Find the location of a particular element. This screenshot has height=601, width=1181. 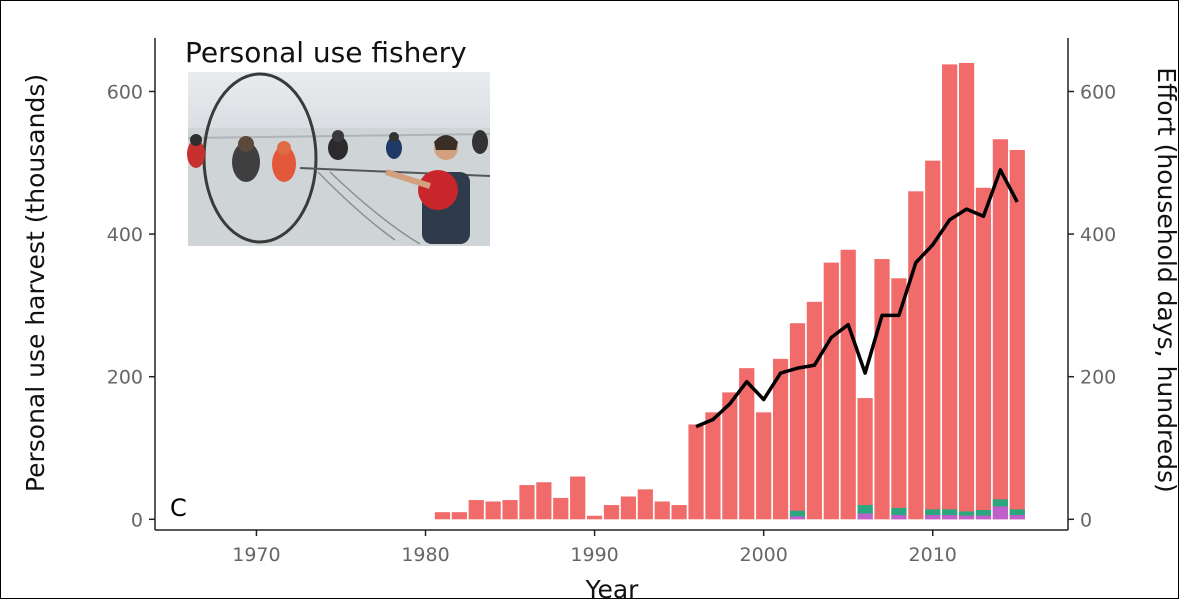

bar-harvest-1999 is located at coordinates (747, 444).